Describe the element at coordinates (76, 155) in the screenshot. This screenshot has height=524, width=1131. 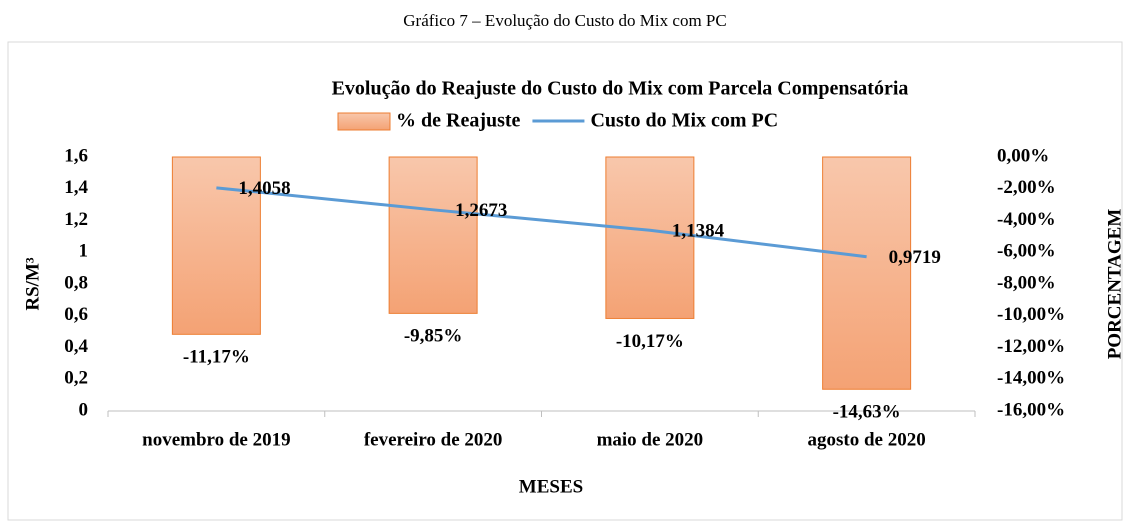
I see `y-tick-label: 1,6` at that location.